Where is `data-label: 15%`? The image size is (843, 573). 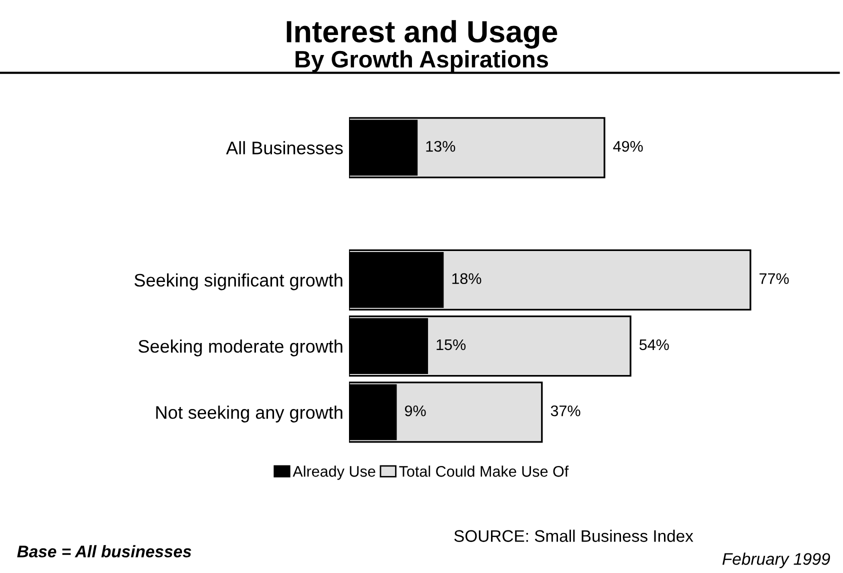
data-label: 15% is located at coordinates (451, 344).